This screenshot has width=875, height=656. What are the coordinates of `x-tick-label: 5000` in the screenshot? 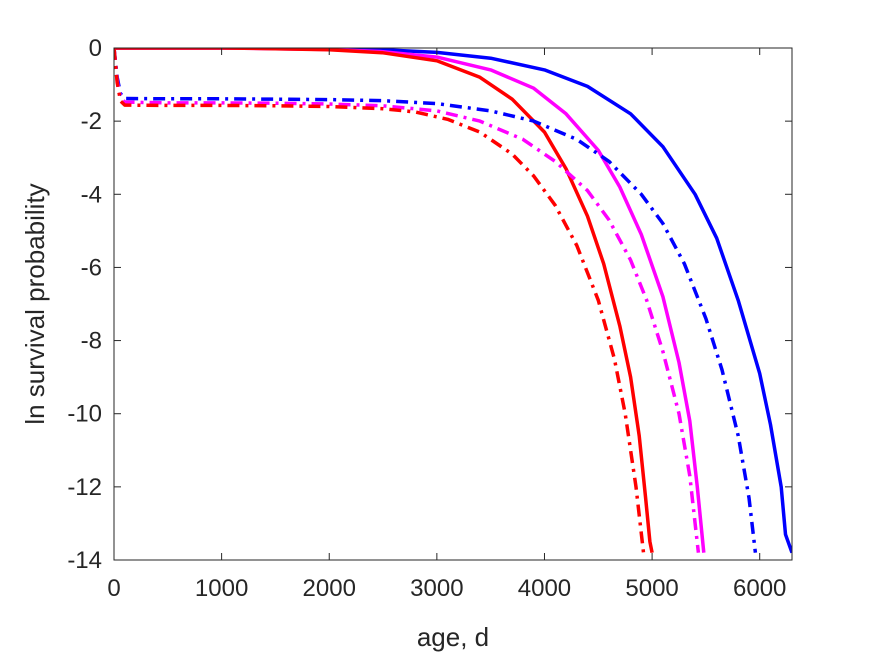 It's located at (651, 588).